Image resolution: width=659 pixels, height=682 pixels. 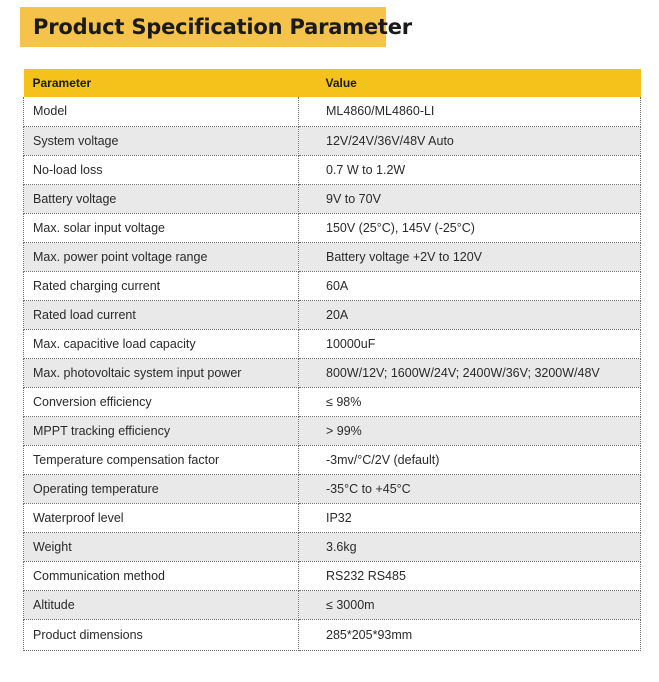 What do you see at coordinates (222, 27) in the screenshot?
I see `page-title: Product Specification Parameter` at bounding box center [222, 27].